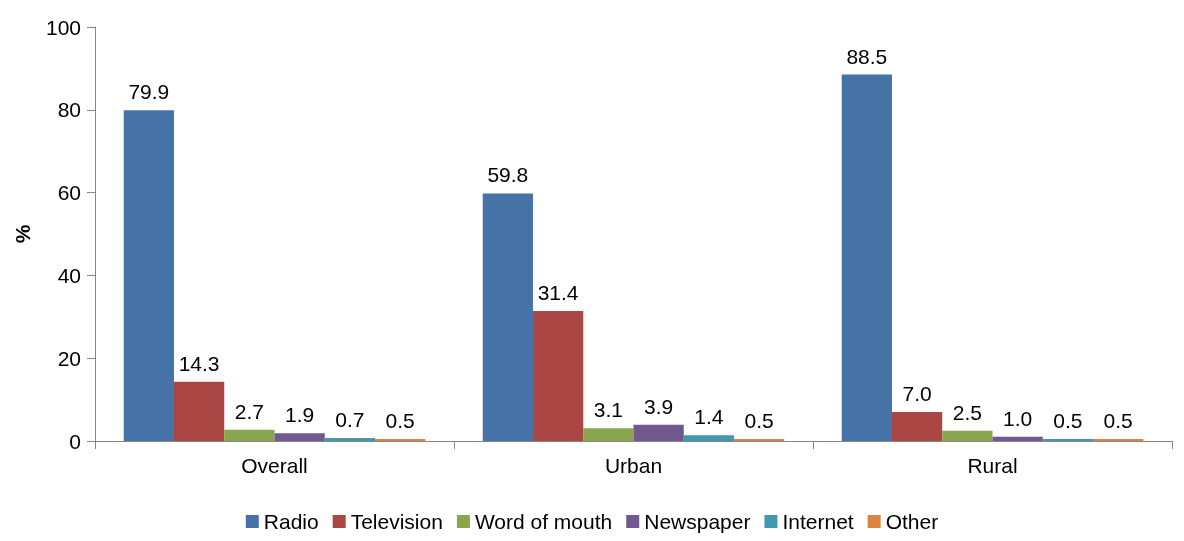 This screenshot has height=541, width=1184. Describe the element at coordinates (867, 56) in the screenshot. I see `data-label: 88.5` at that location.